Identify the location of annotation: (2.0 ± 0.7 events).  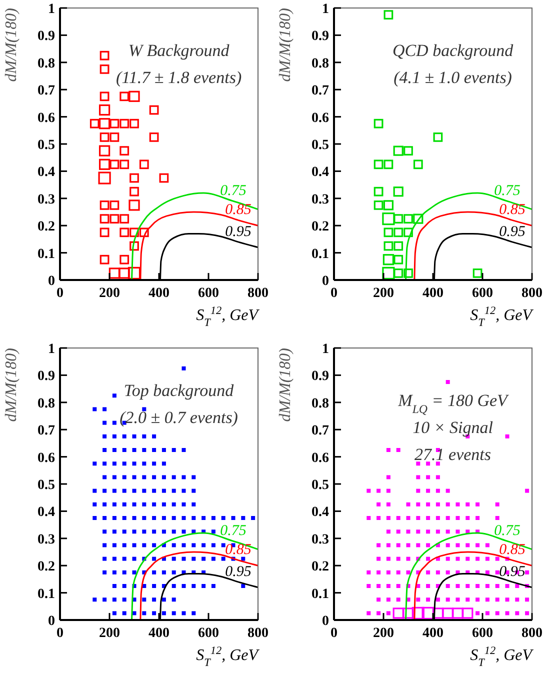
(179, 417).